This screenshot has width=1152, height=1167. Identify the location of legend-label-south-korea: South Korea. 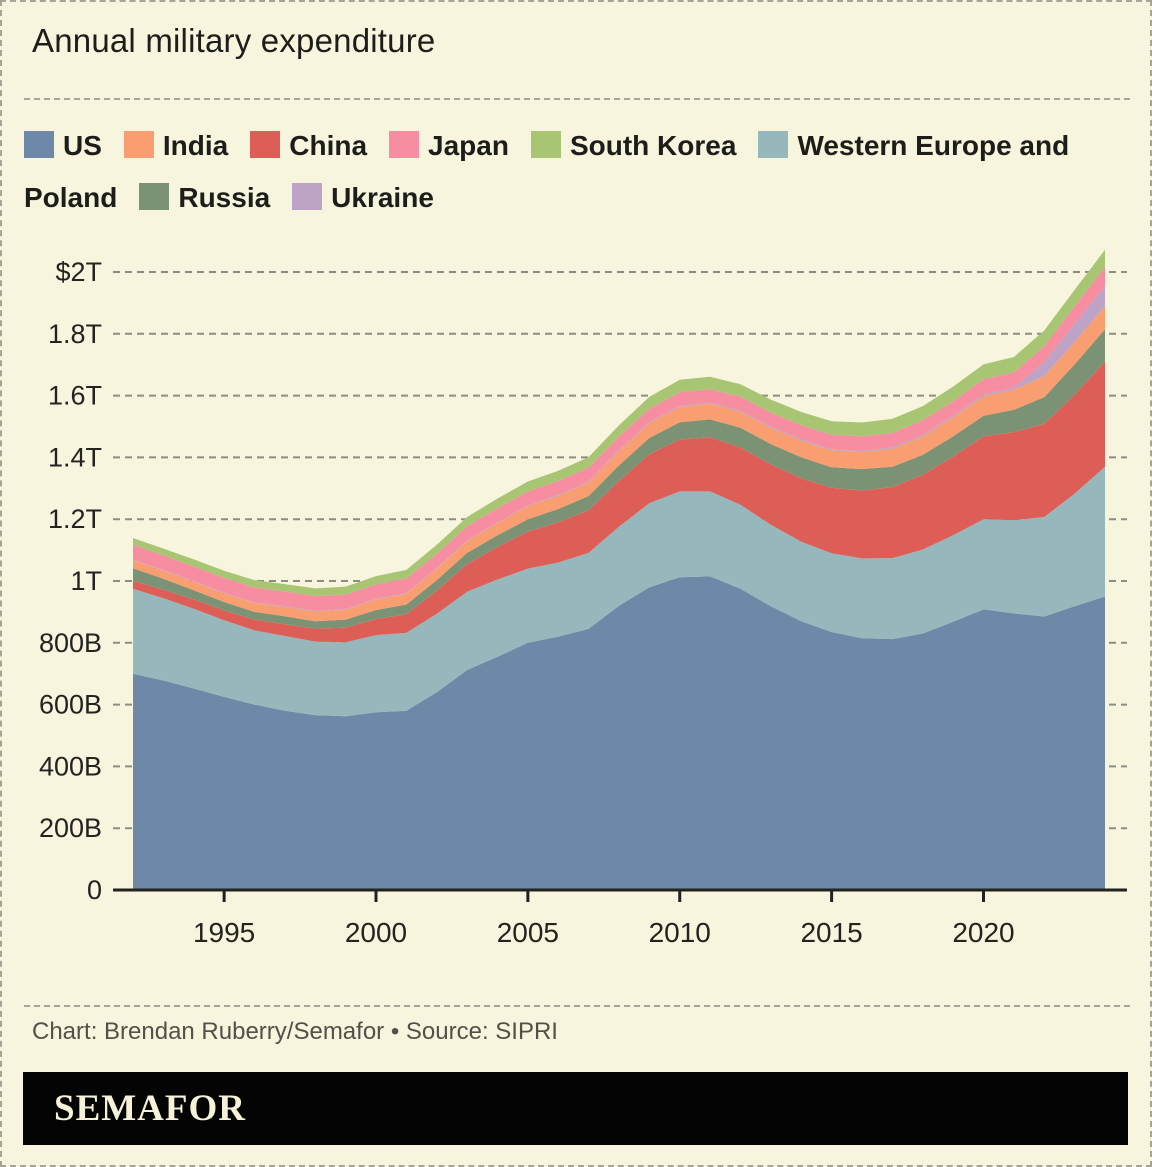
(653, 145).